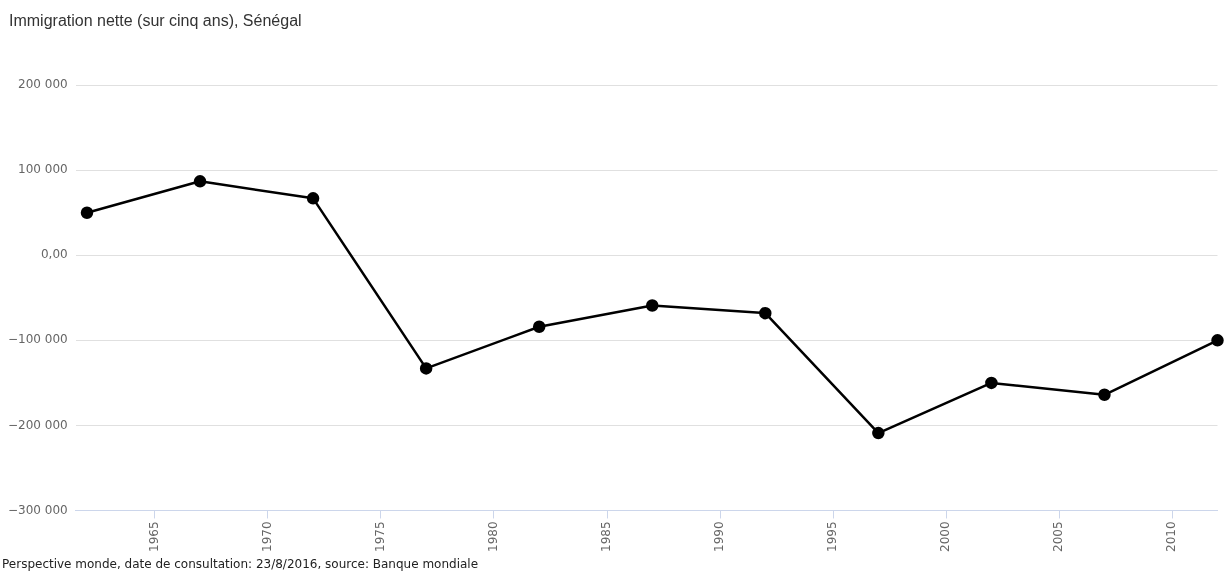 The width and height of the screenshot is (1225, 577). I want to click on y-tick-label: 100 000, so click(43, 169).